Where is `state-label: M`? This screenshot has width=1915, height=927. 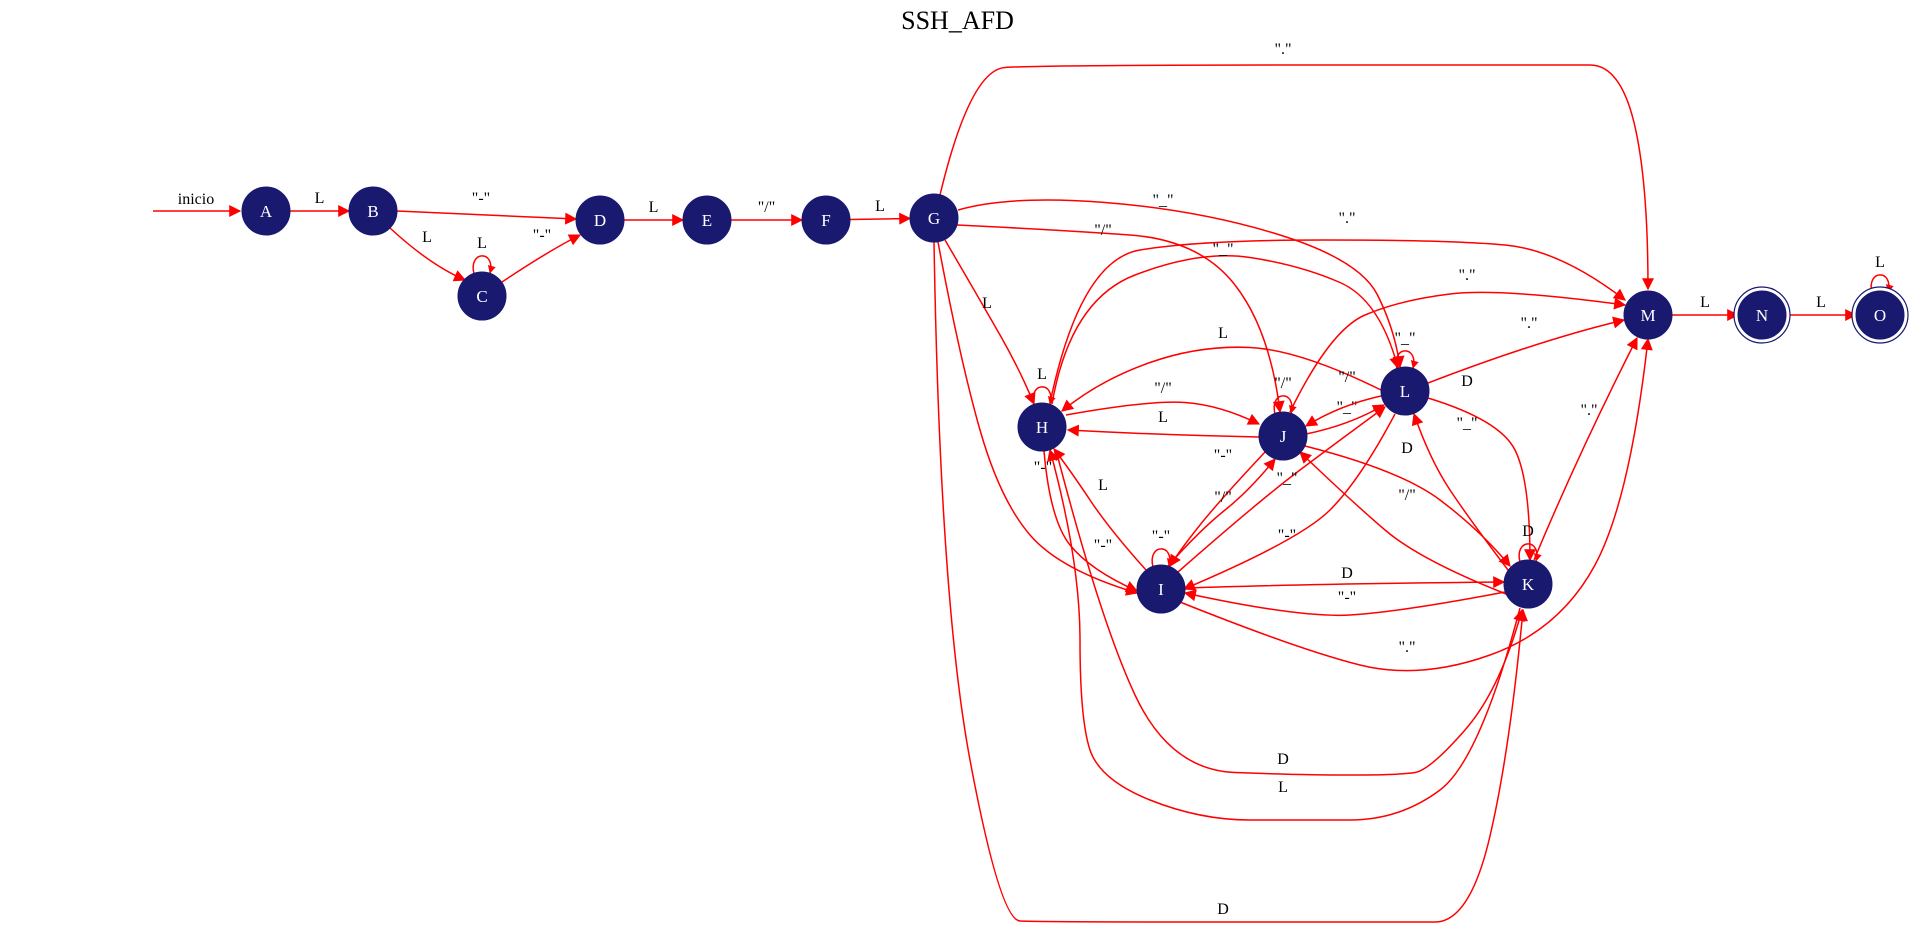
state-label: M is located at coordinates (1647, 315).